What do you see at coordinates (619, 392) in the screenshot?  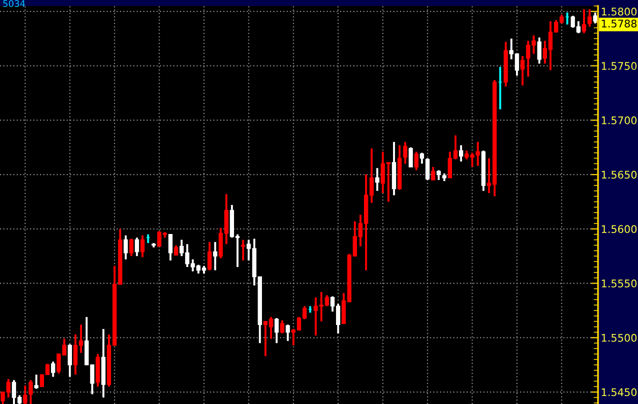 I see `y-tick-label: 1.5450` at bounding box center [619, 392].